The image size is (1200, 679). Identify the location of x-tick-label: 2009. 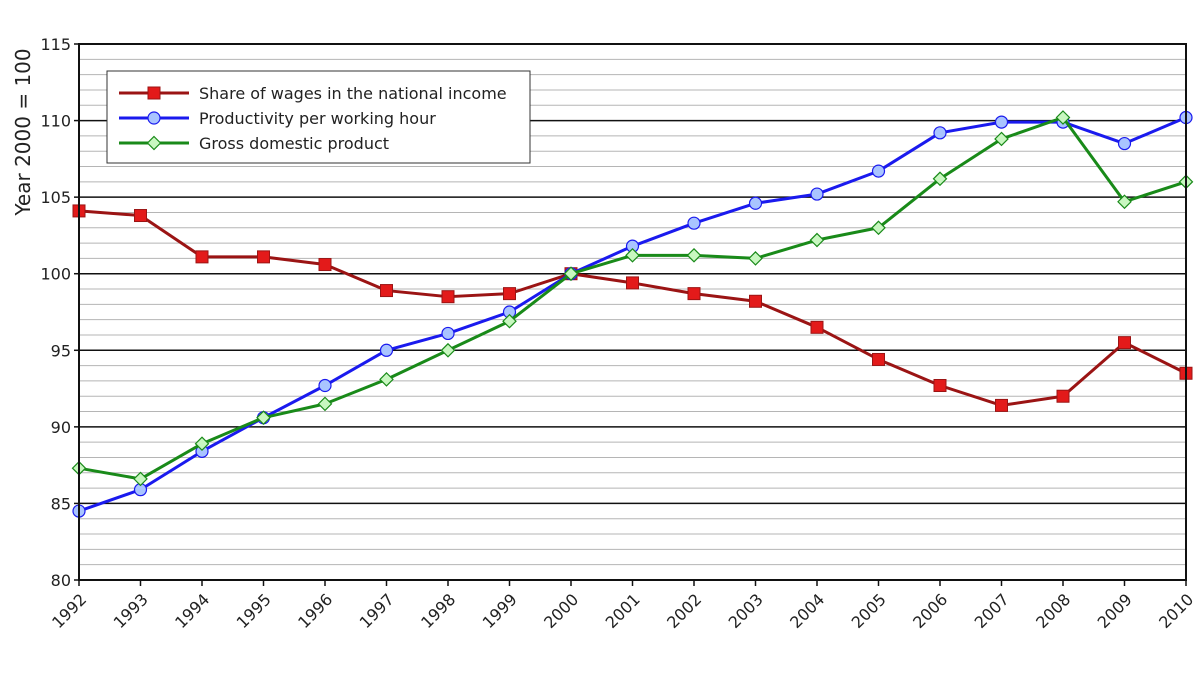
(1115, 611).